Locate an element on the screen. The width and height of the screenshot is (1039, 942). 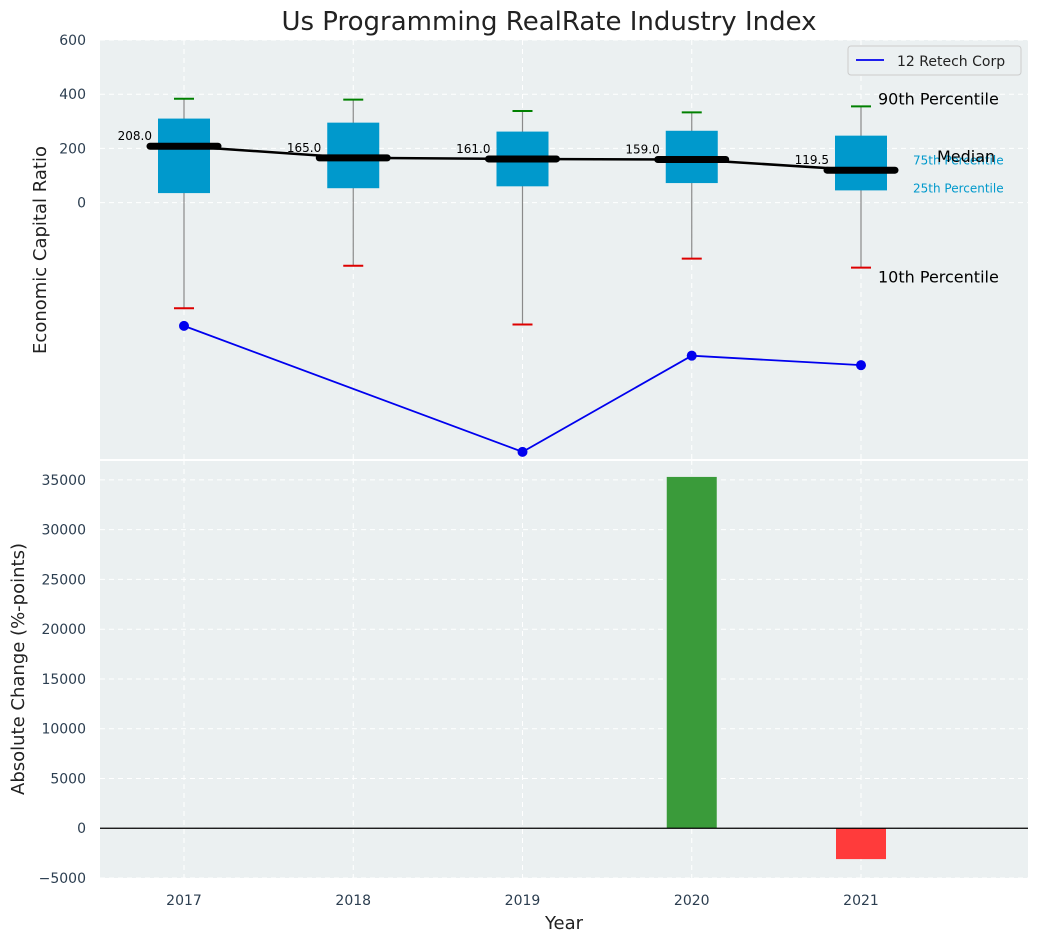
bottom-y-tick-label: 25000 is located at coordinates (63, 580).